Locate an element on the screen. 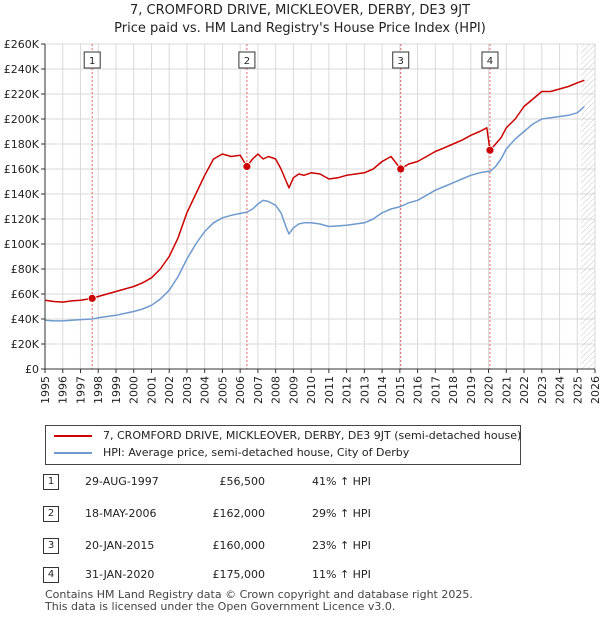 This screenshot has height=620, width=600. x-tick-label: 2024 is located at coordinates (560, 390).